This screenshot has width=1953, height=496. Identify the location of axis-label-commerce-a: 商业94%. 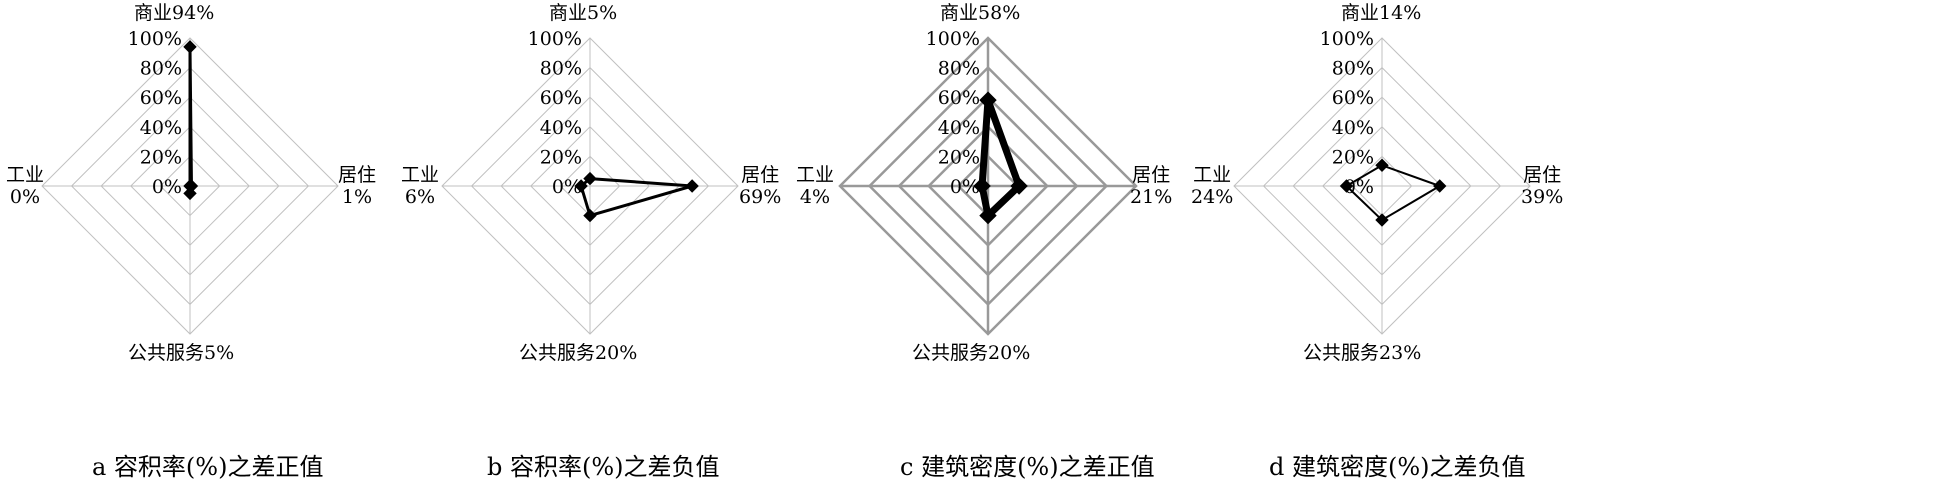
(174, 13).